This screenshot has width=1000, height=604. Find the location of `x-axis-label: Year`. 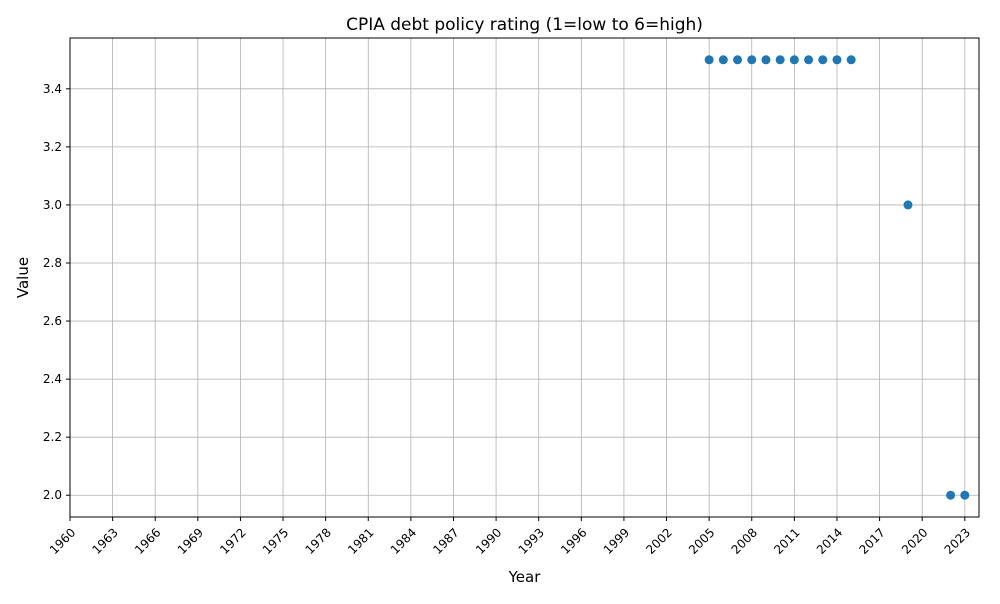

x-axis-label: Year is located at coordinates (525, 577).